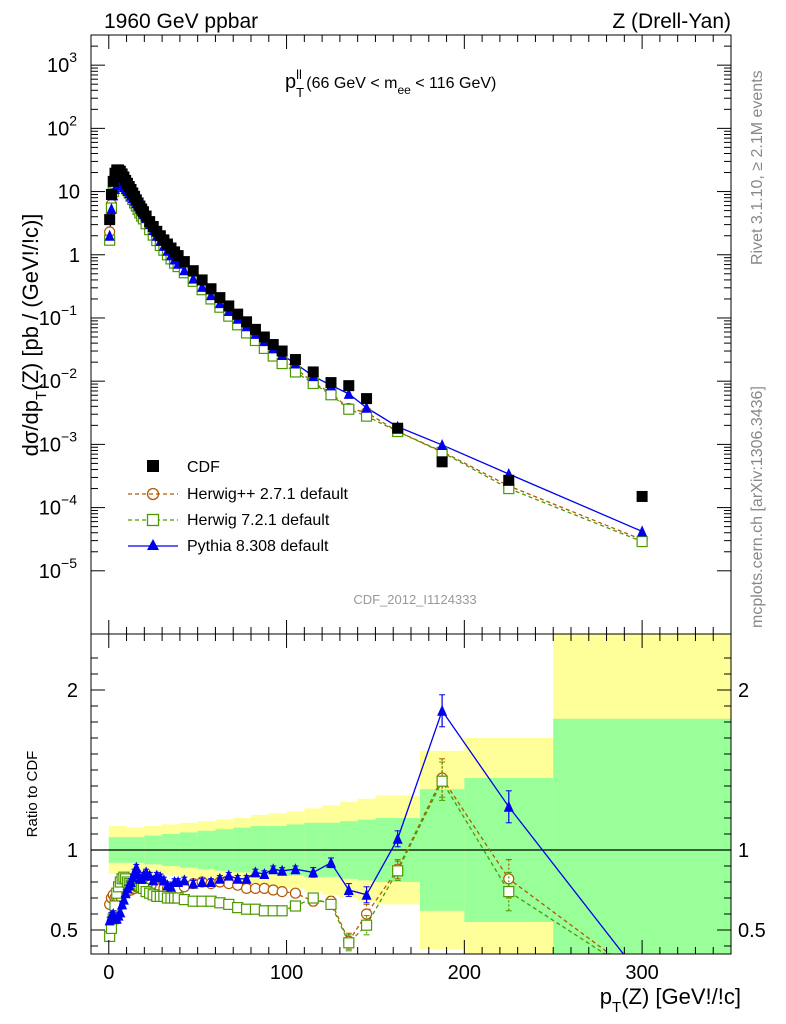 The width and height of the screenshot is (786, 1024). Describe the element at coordinates (464, 973) in the screenshot. I see `xtick-label: 200` at that location.